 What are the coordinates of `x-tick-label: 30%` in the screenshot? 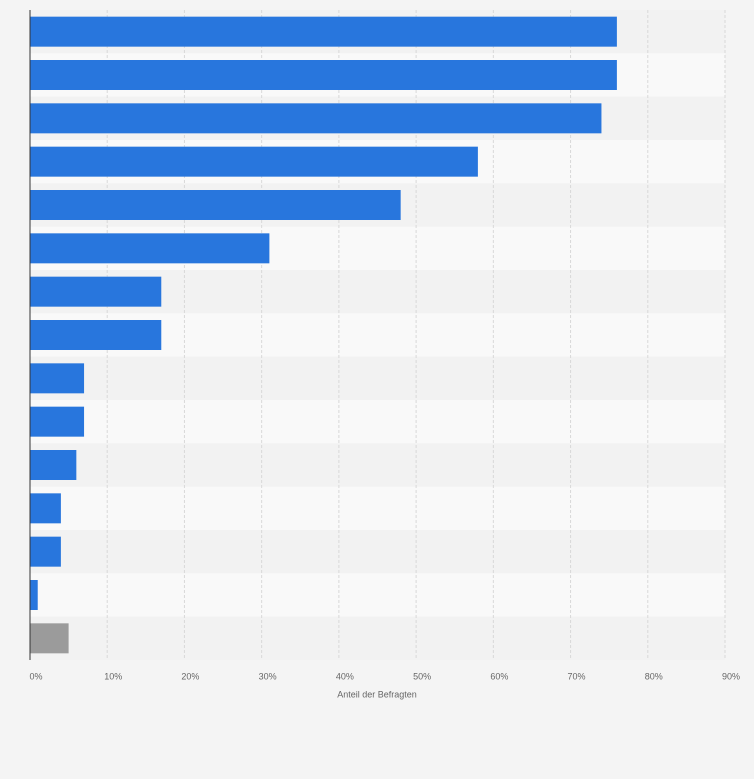 It's located at (268, 676).